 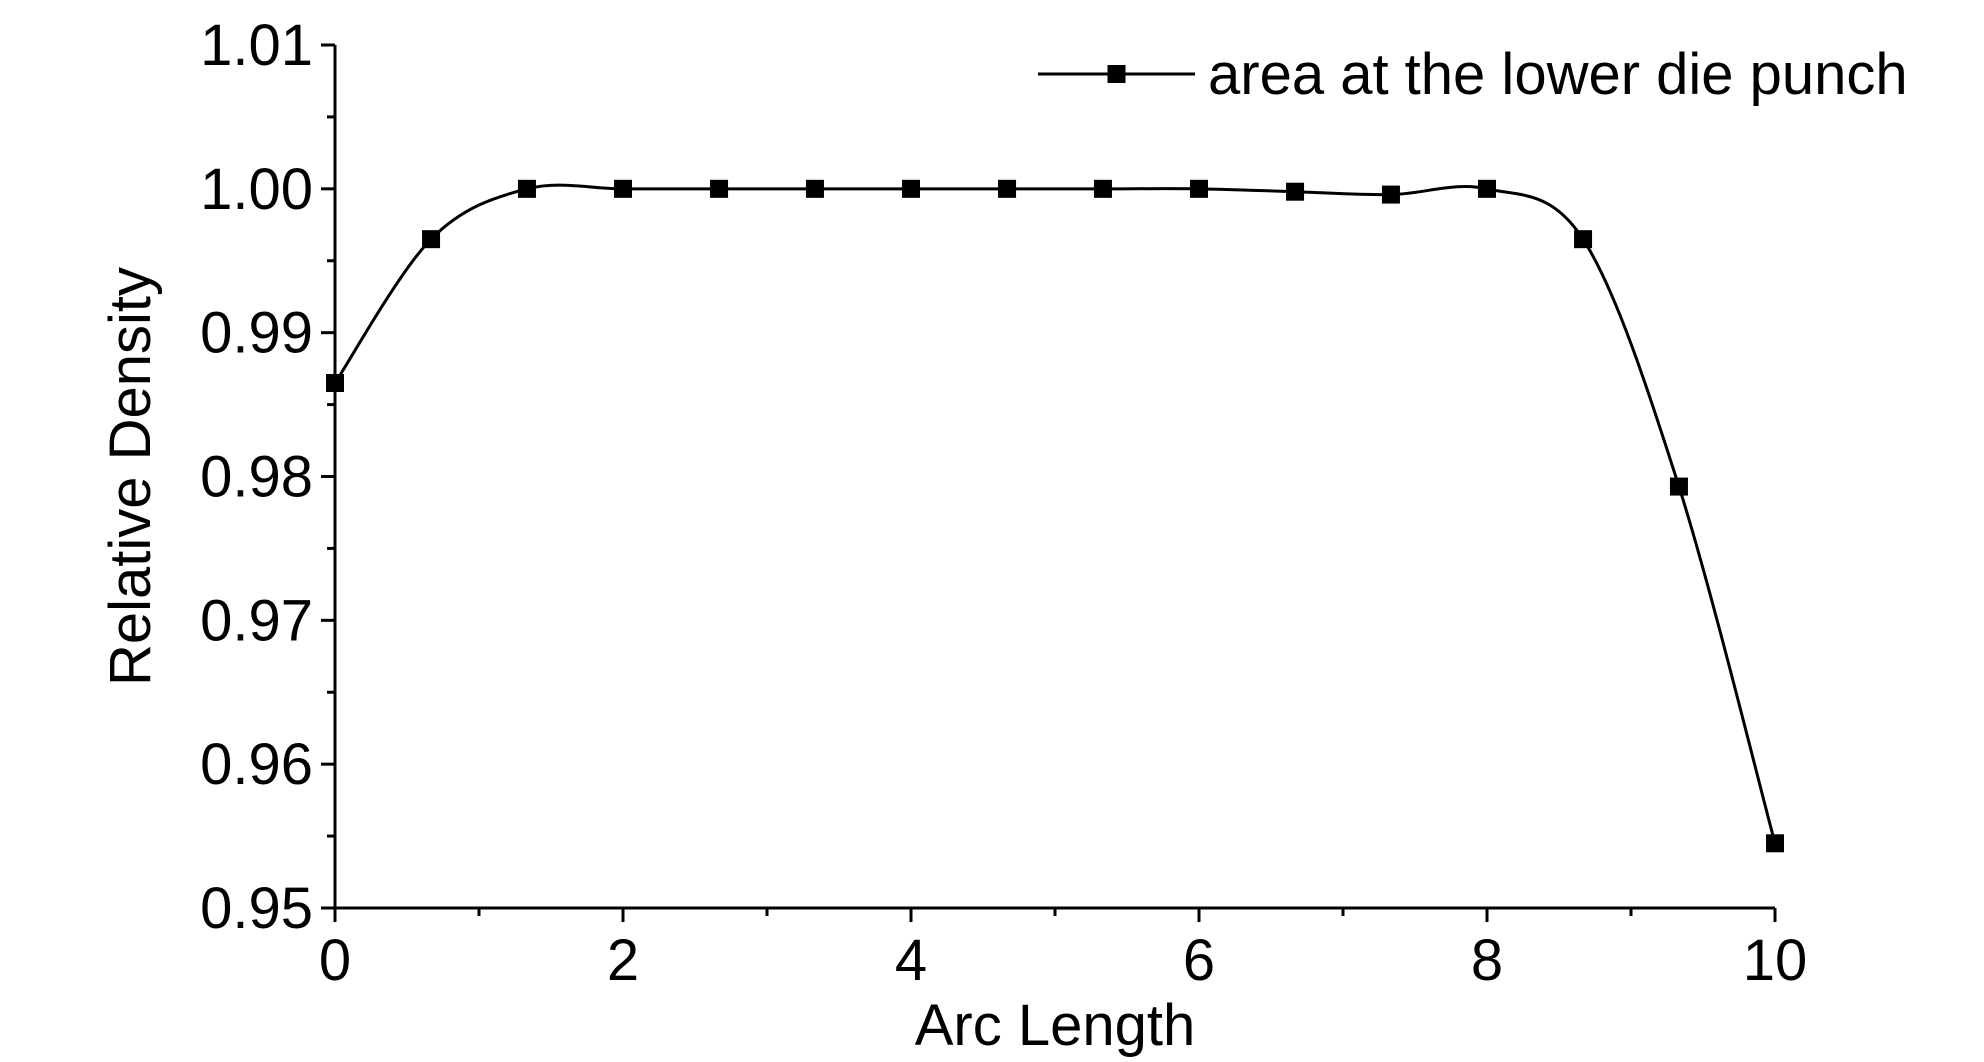 I want to click on x-tick-label: 4, so click(x=911, y=960).